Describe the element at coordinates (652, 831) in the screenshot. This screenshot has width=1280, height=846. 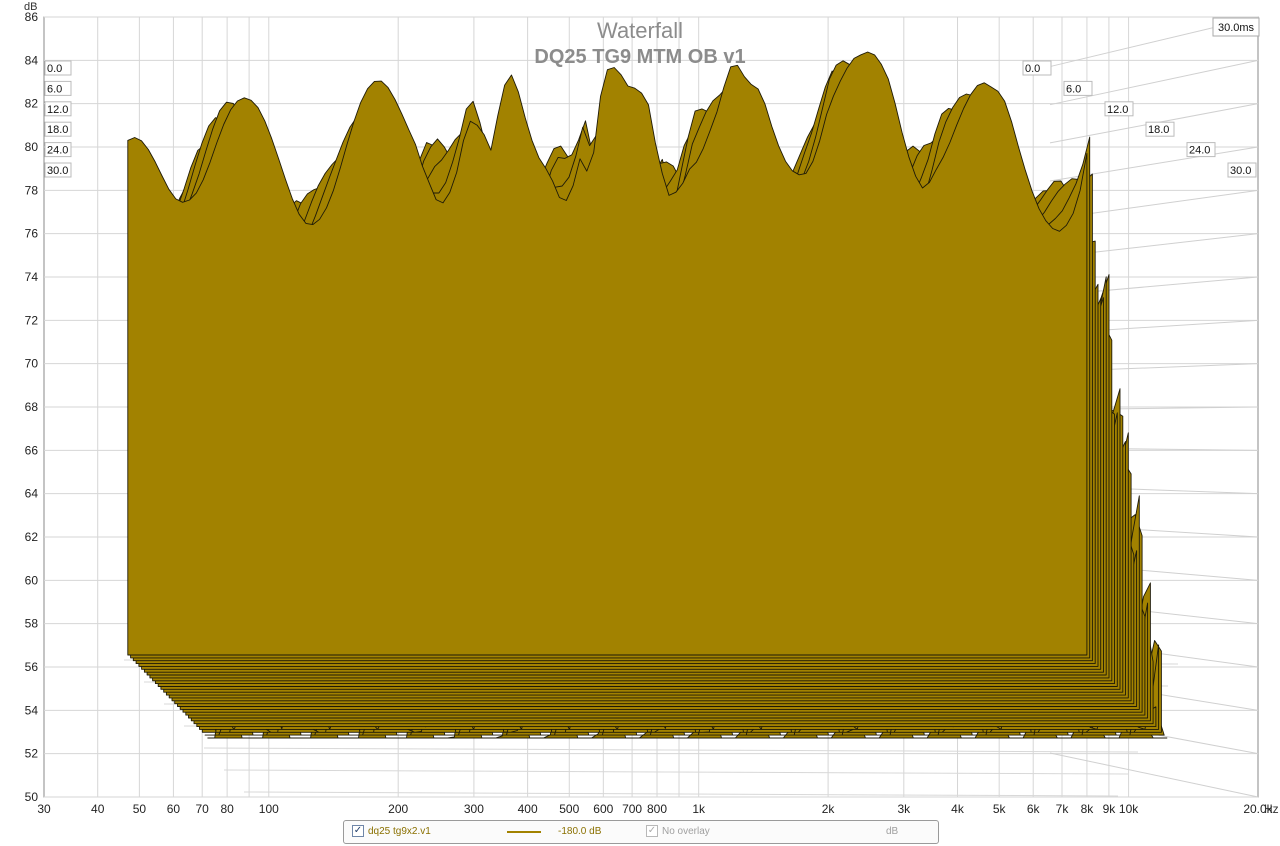
I see `overlay-checkbox: ✓` at that location.